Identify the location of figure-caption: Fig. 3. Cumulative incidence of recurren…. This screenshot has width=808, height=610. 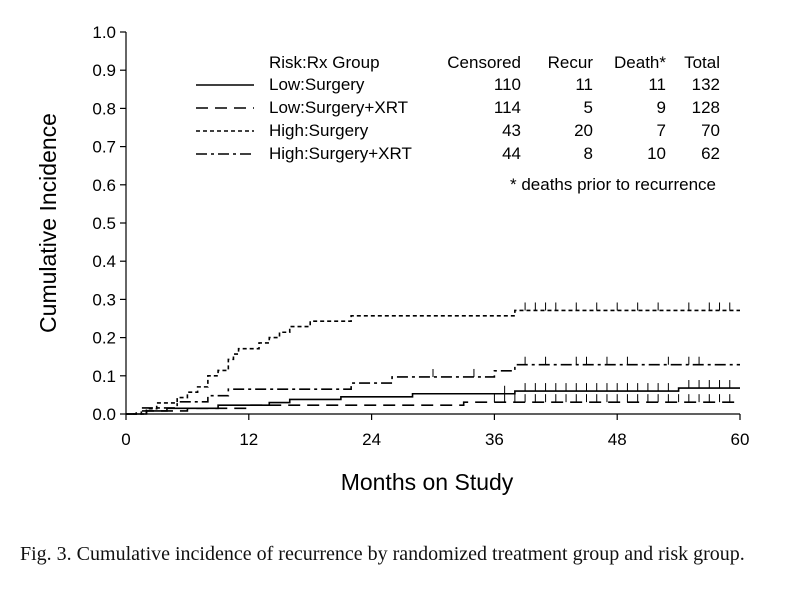
(382, 554).